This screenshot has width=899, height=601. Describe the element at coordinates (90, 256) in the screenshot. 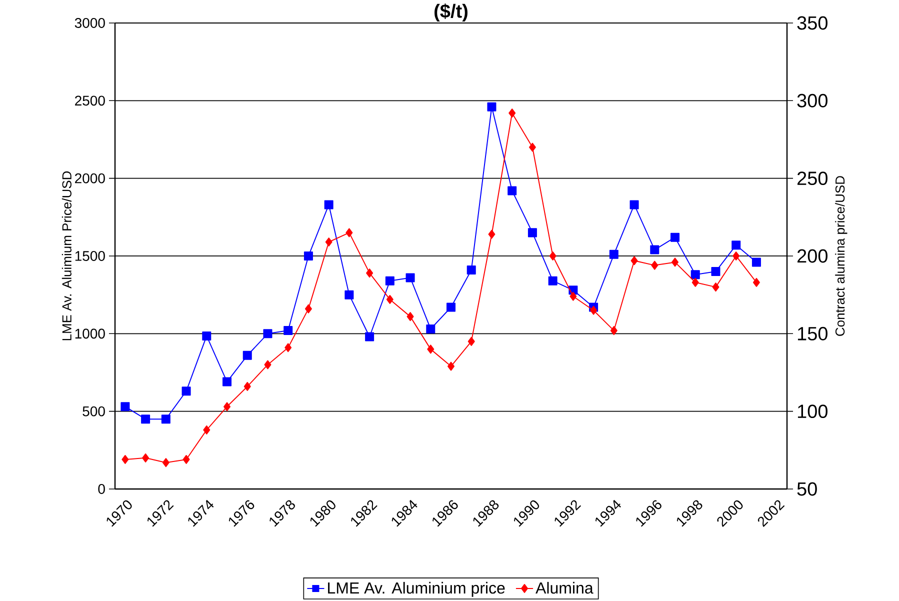

I see `y-tick-label: 1500` at that location.